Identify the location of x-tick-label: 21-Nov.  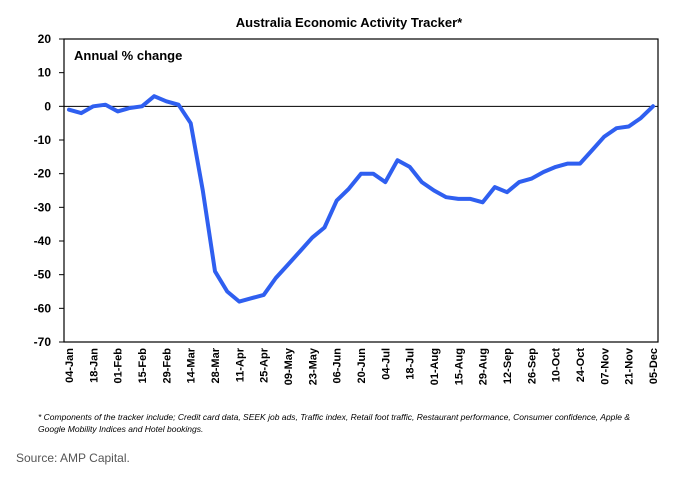
(630, 366).